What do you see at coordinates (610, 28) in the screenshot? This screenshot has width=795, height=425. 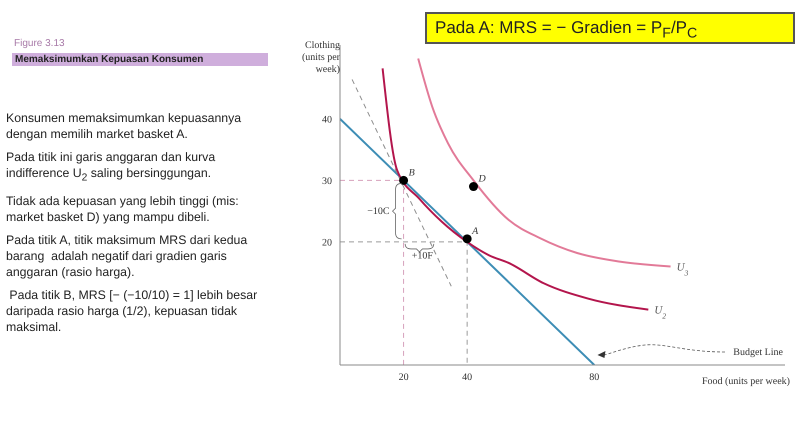 I see `text: Pada A: MRS = − Gradien = P$_{F}$/P$_{C}$` at bounding box center [610, 28].